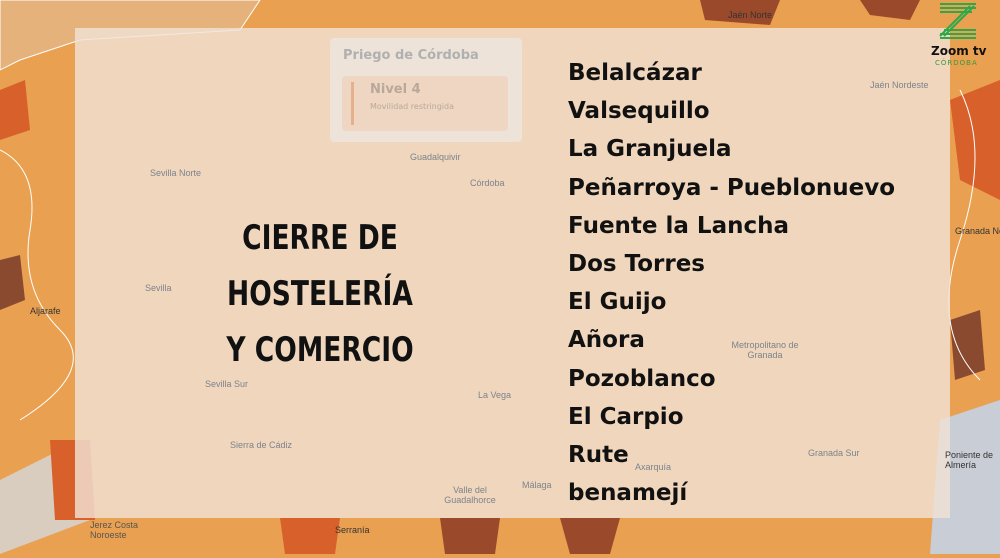 The image size is (1000, 558). I want to click on headline-line-1: CIERRE DE HOSTELERÍA, so click(320, 266).